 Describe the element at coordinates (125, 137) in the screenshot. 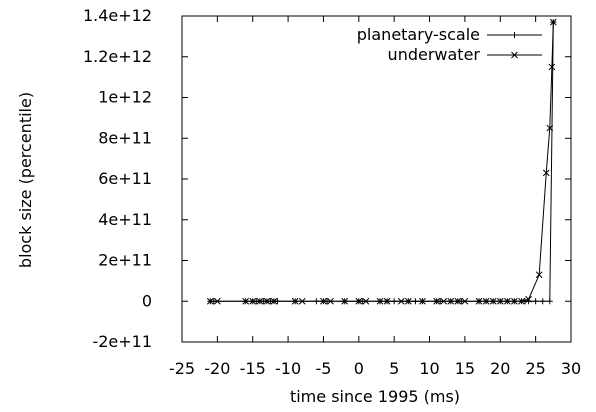

I see `y-tick-label: 8e+11` at that location.